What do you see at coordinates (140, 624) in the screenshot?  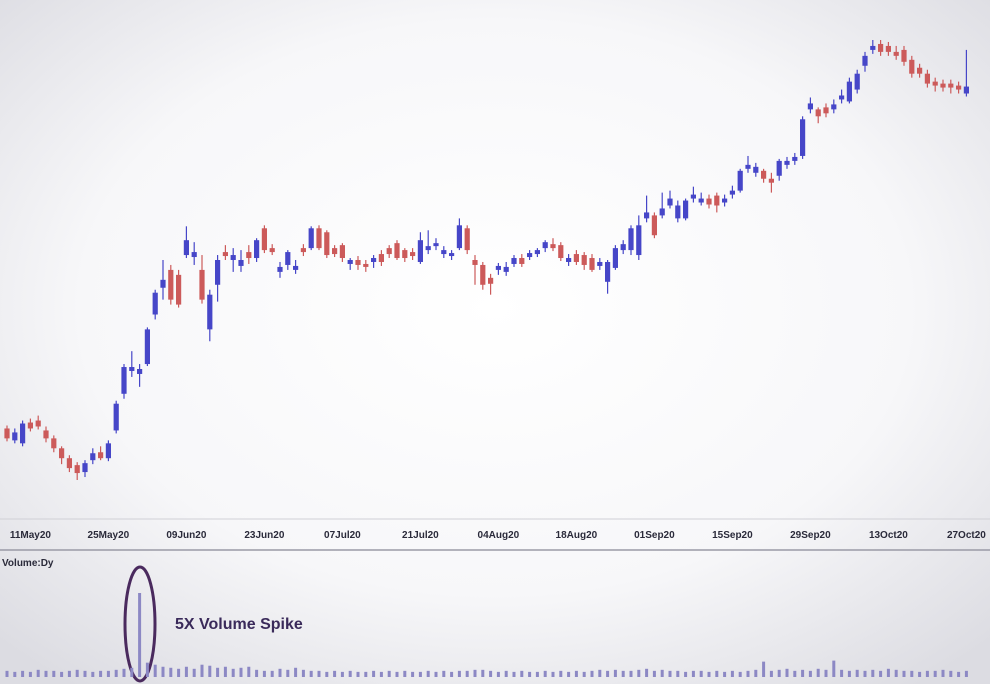 I see `highlight-ellipse` at bounding box center [140, 624].